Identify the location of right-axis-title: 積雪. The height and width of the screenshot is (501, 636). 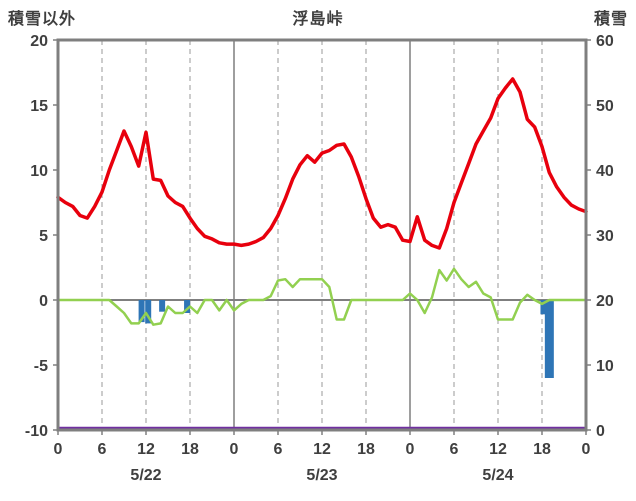
(610, 19).